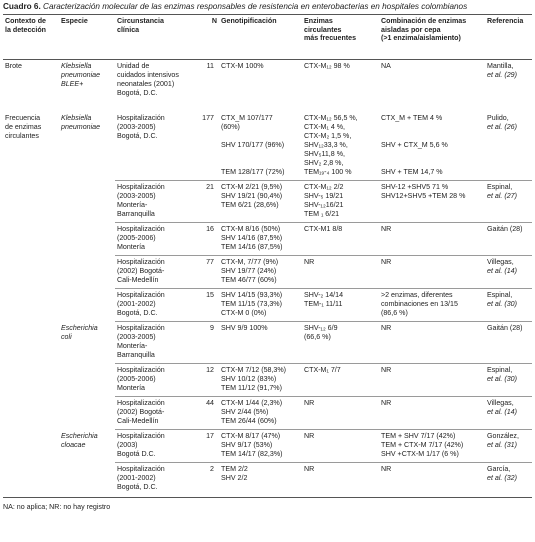 The image size is (535, 542). Describe the element at coordinates (22, 6) in the screenshot. I see `caption-label: Cuadro 6.` at that location.